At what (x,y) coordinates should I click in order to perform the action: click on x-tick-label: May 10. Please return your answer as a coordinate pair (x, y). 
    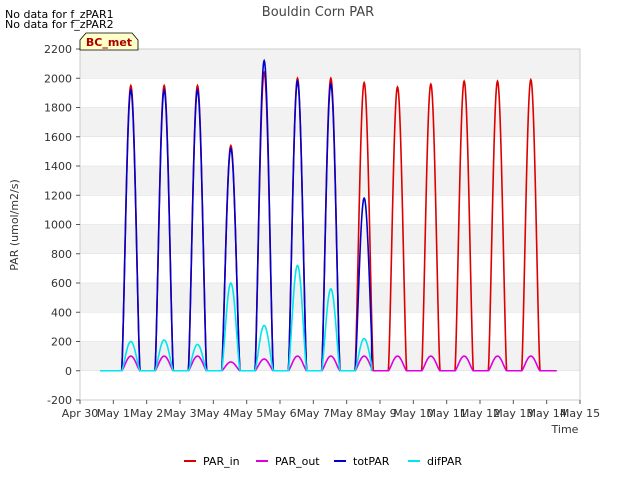
    Looking at the image, I should click on (413, 413).